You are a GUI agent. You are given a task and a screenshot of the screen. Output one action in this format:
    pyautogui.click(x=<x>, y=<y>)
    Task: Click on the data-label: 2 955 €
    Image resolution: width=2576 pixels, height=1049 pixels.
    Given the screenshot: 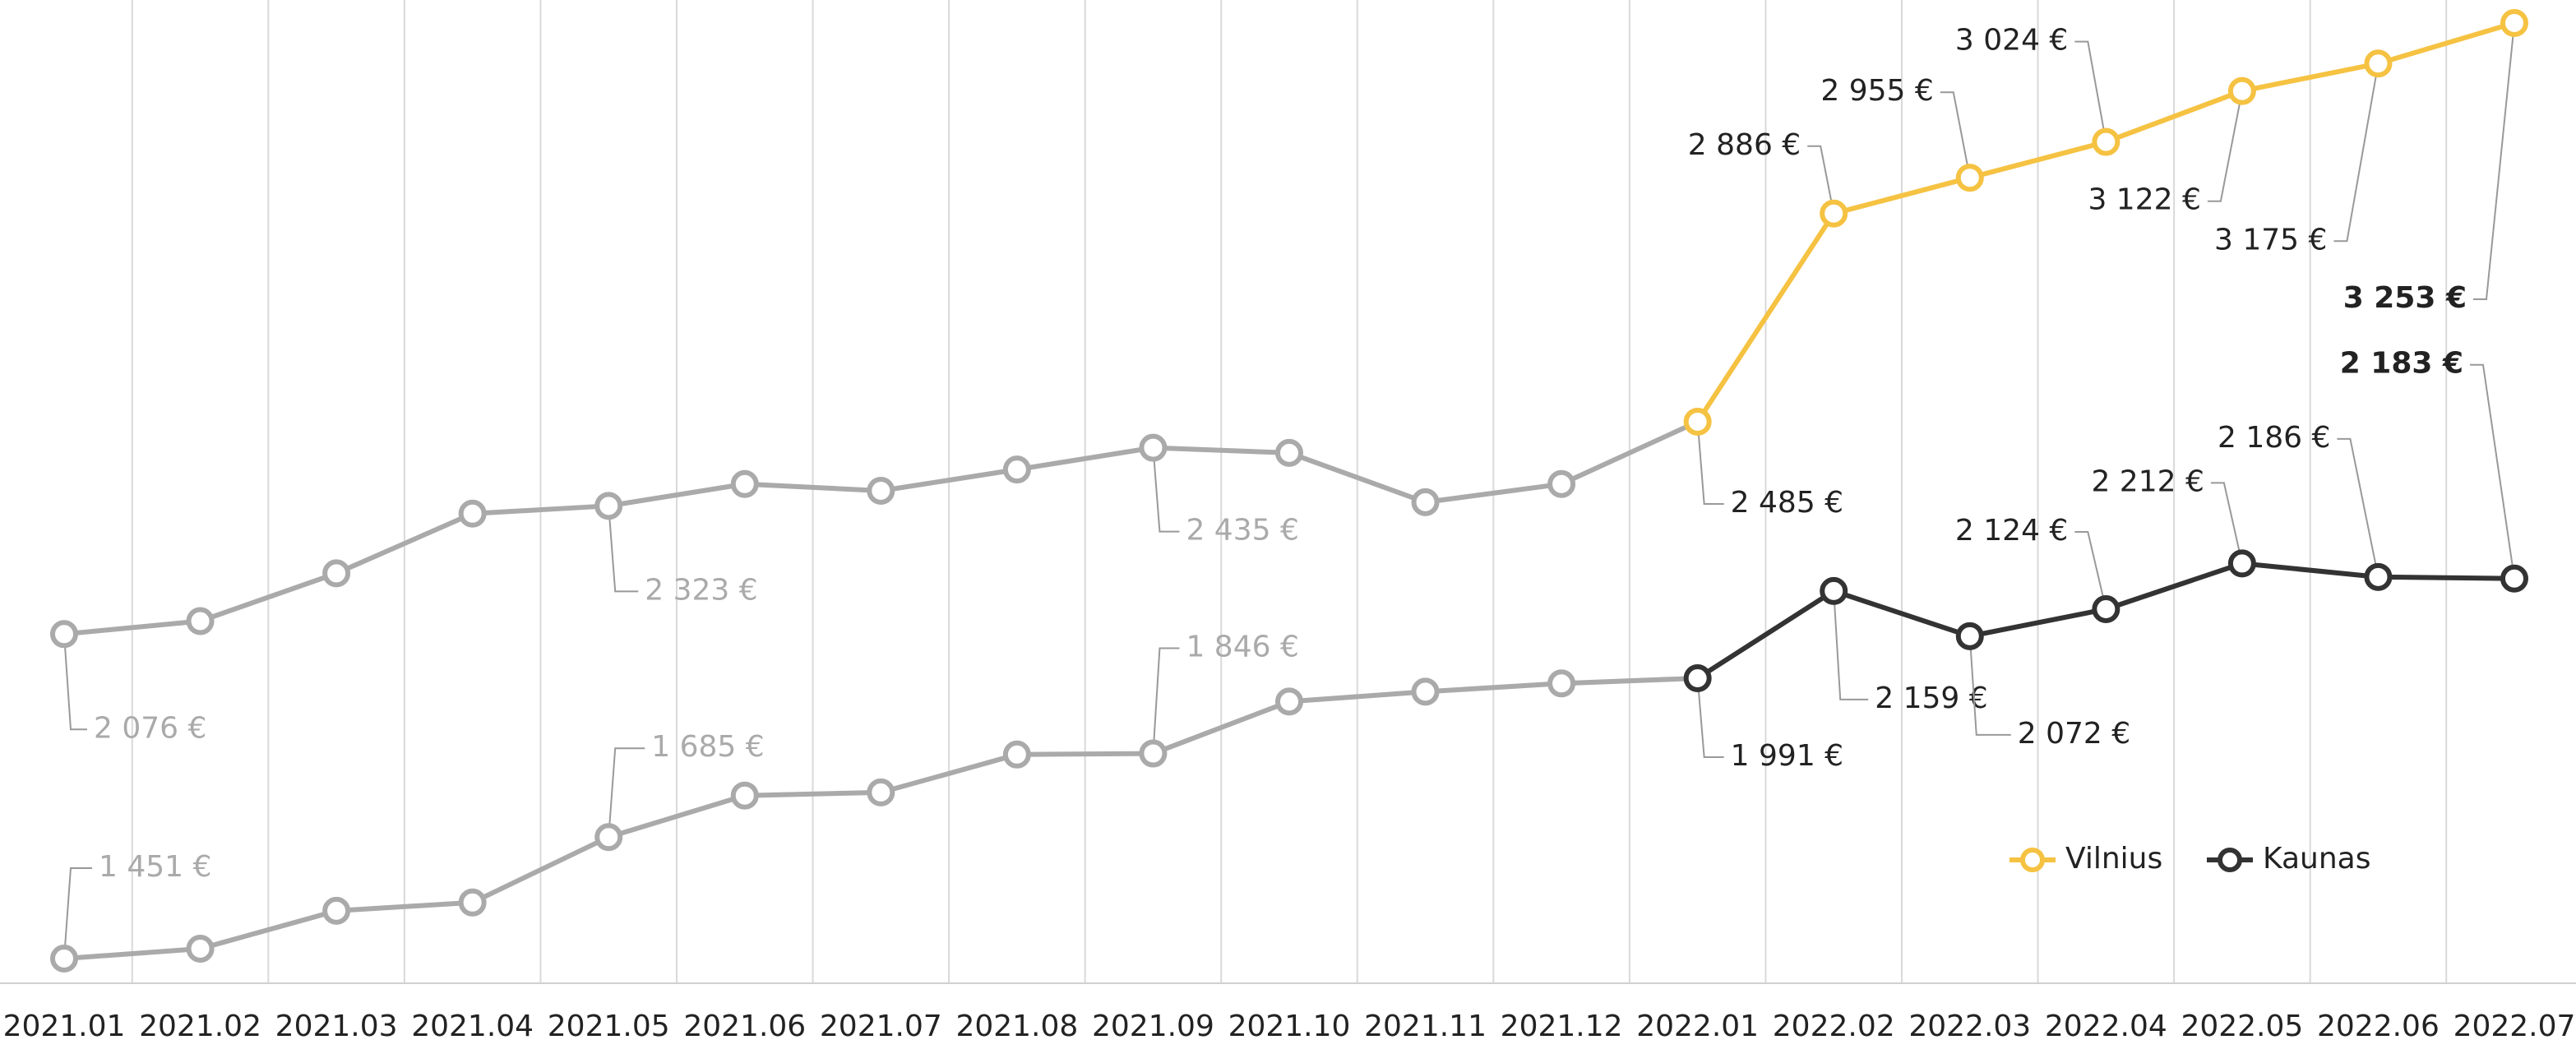 What is the action you would take?
    pyautogui.click(x=1876, y=91)
    